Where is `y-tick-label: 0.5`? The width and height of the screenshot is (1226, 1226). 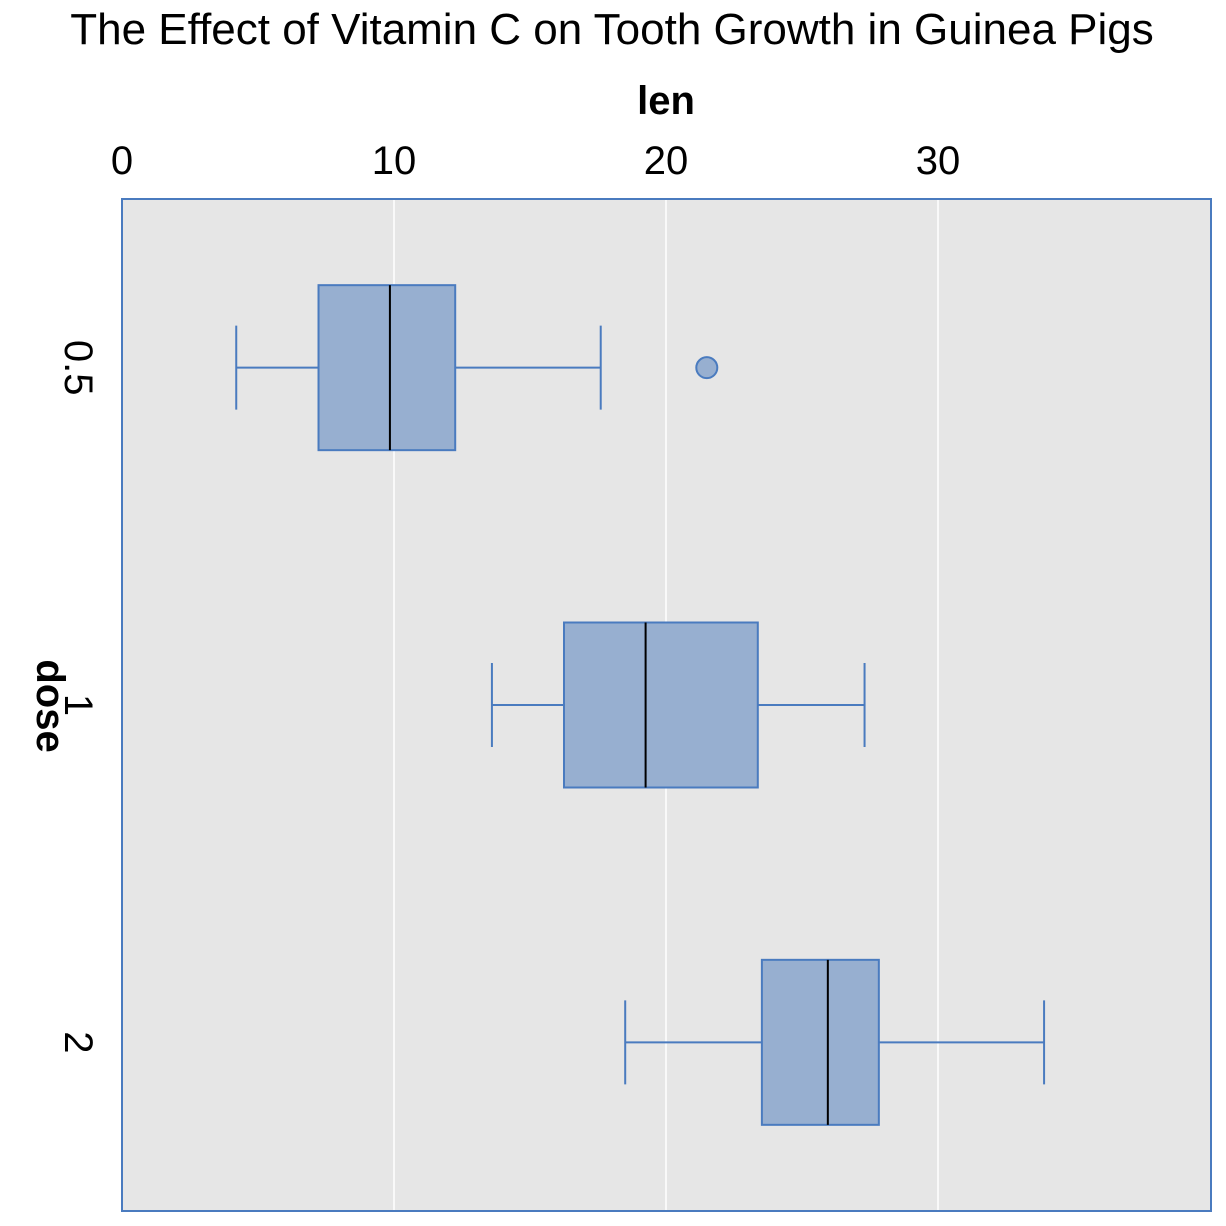
y-tick-label: 0.5 is located at coordinates (78, 368).